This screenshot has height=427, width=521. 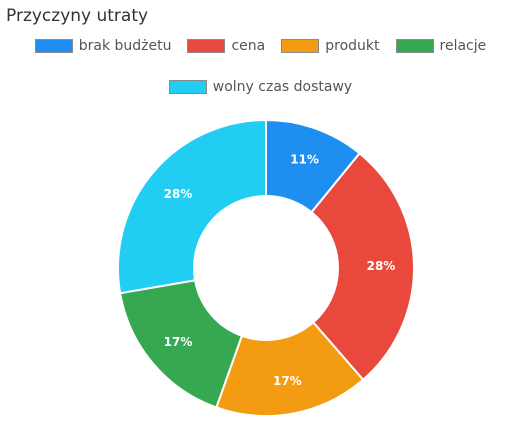 What do you see at coordinates (248, 46) in the screenshot?
I see `legend-label: cena` at bounding box center [248, 46].